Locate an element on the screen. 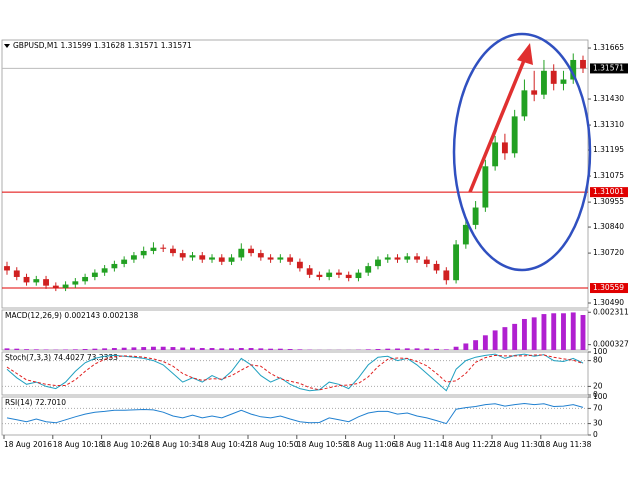 The width and height of the screenshot is (630, 490). menu-triangle is located at coordinates (7, 46).